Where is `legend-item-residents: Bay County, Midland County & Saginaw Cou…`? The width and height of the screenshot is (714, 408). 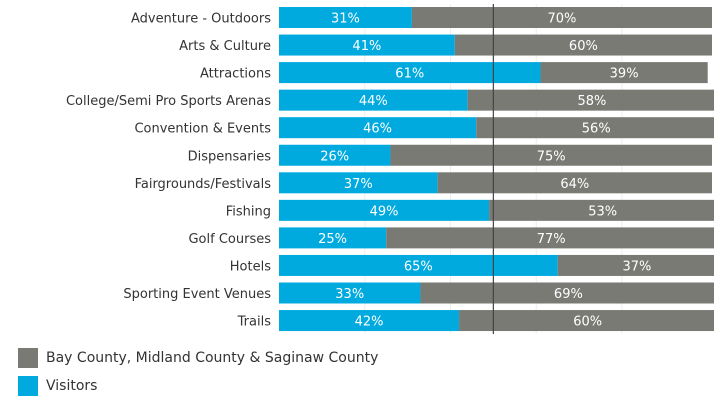
legend-item-residents: Bay County, Midland County & Saginaw Cou… is located at coordinates (198, 358).